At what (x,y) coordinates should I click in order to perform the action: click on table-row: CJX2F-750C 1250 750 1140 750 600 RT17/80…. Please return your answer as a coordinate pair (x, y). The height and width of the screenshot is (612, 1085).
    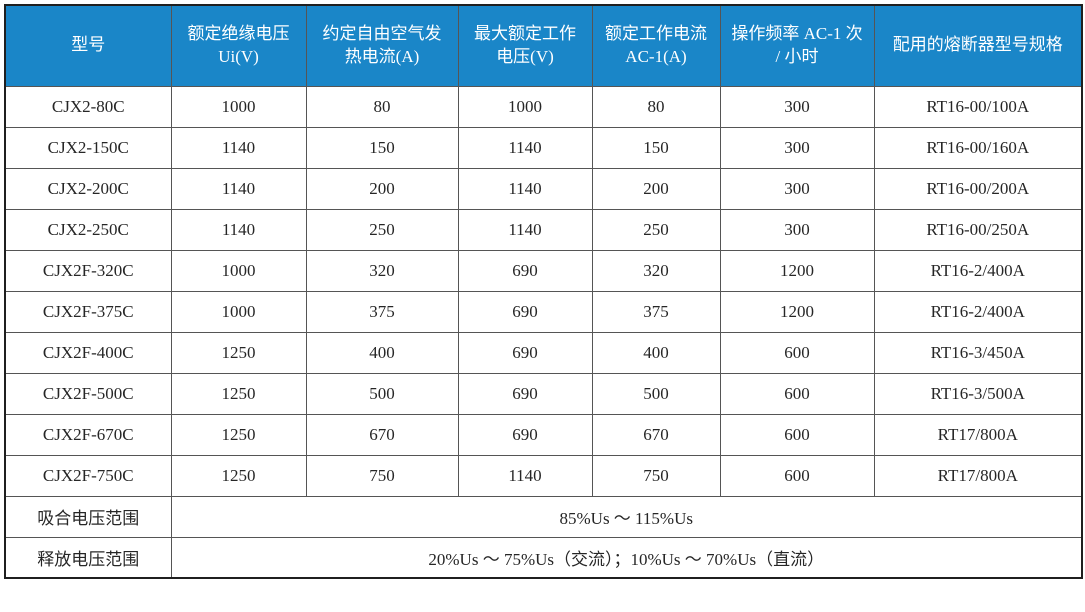
    Looking at the image, I should click on (543, 475).